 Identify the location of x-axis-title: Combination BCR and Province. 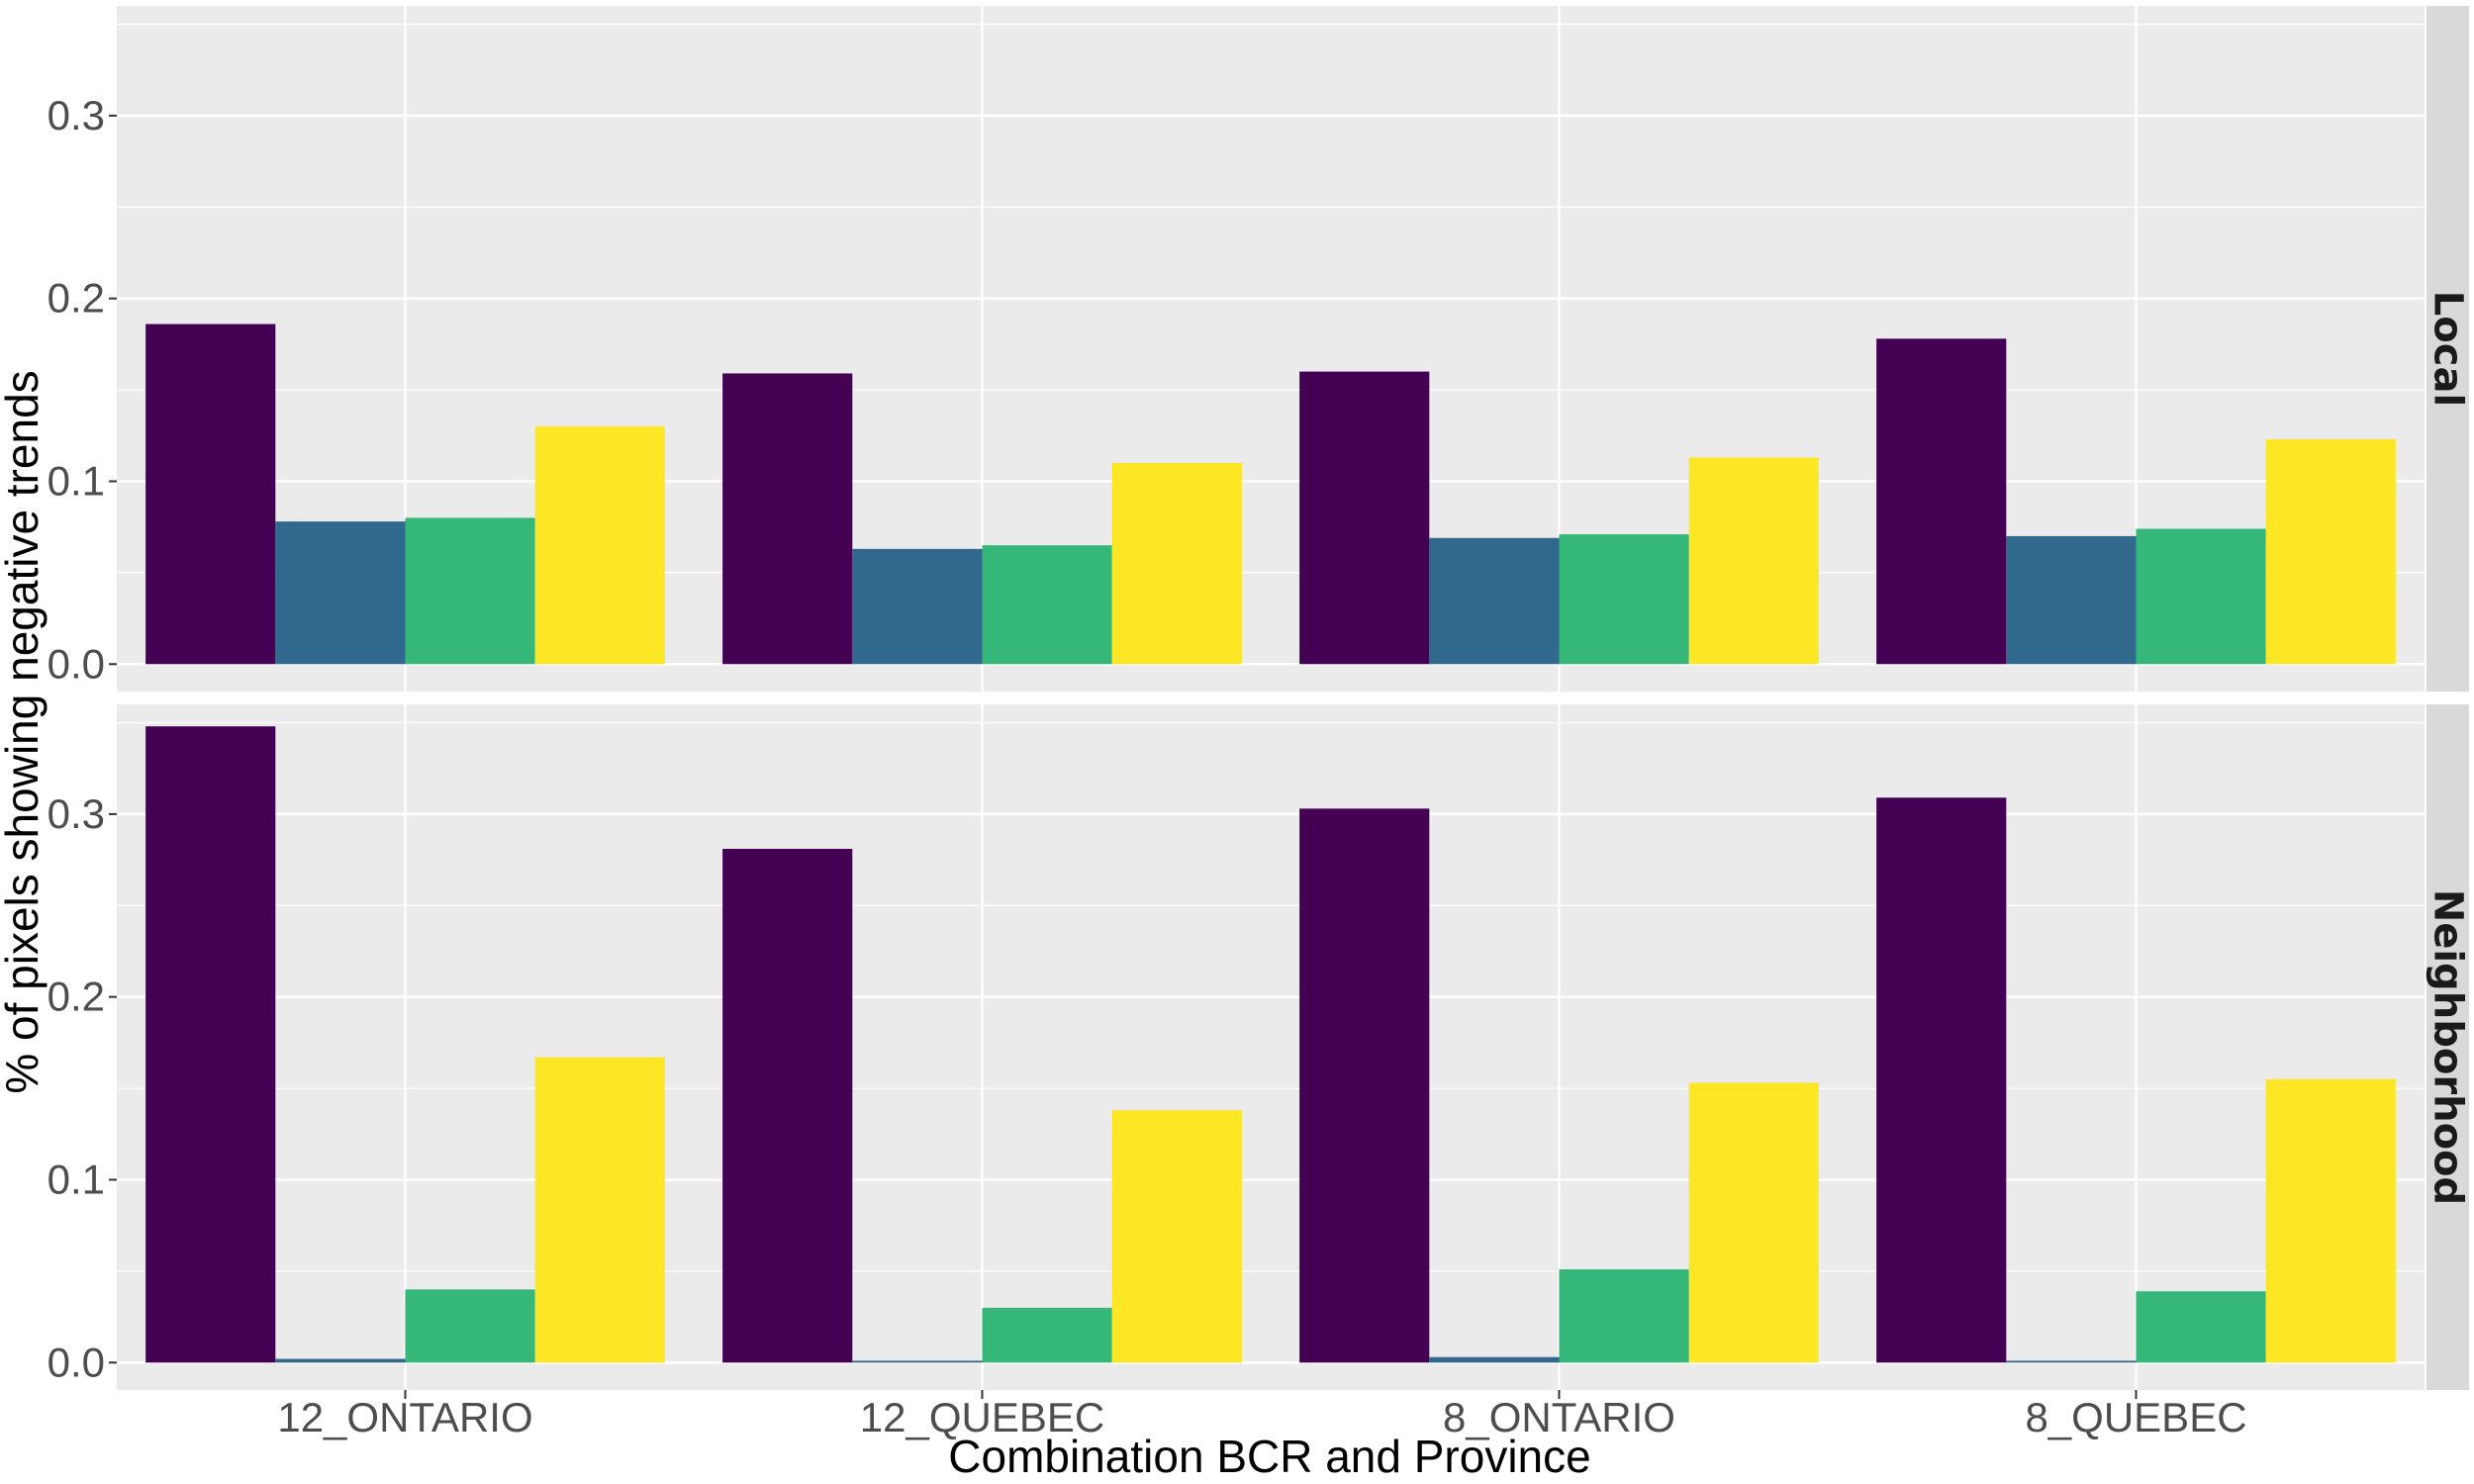
(1269, 1456).